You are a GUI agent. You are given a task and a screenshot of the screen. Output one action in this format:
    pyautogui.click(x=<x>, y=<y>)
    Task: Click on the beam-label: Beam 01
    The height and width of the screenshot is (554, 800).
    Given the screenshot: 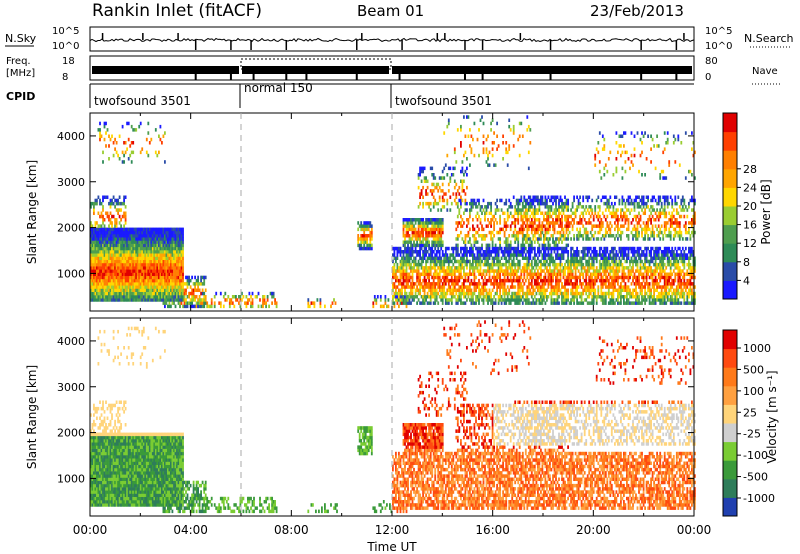 What is the action you would take?
    pyautogui.click(x=390, y=11)
    